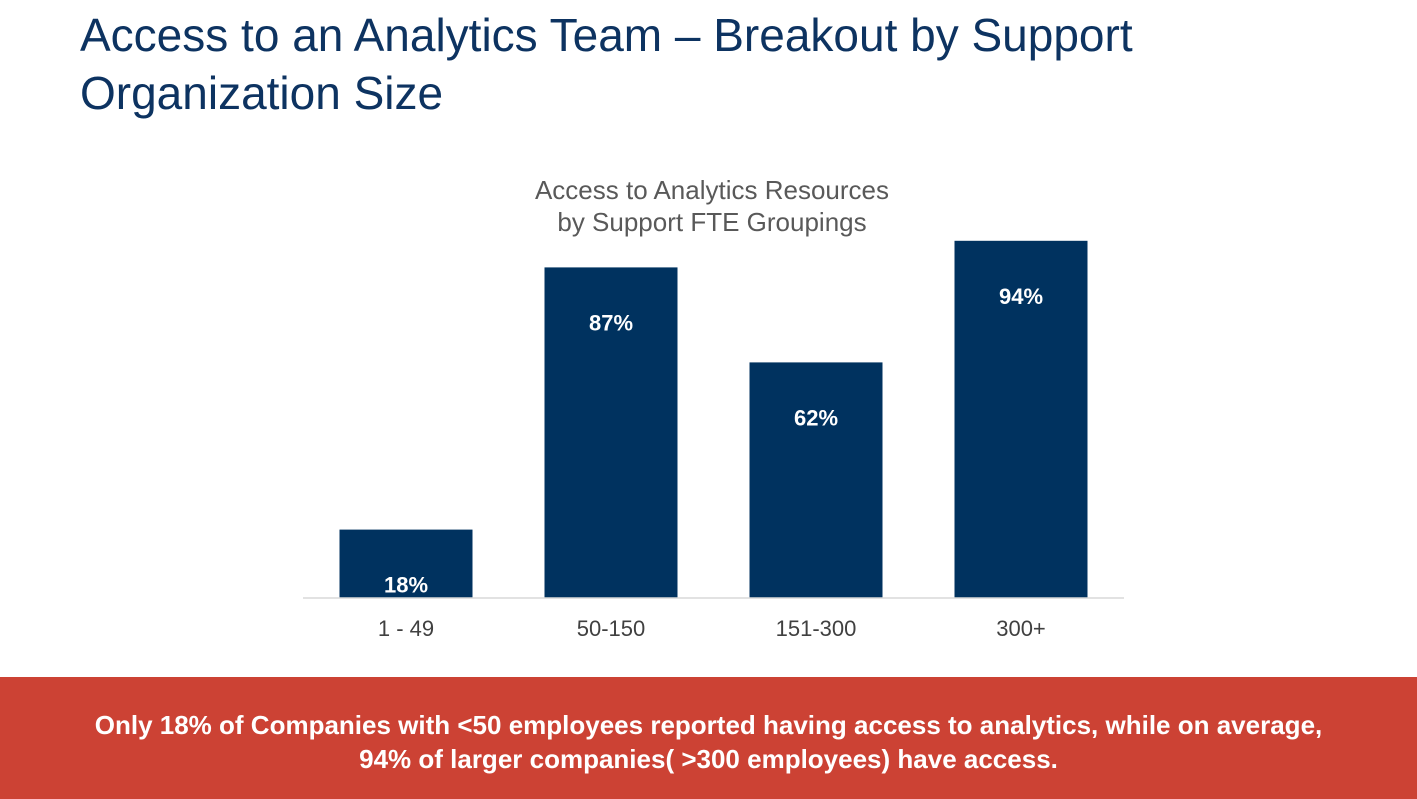 The image size is (1417, 799). What do you see at coordinates (712, 190) in the screenshot?
I see `chart-title-line-1: Access to Analytics Resources` at bounding box center [712, 190].